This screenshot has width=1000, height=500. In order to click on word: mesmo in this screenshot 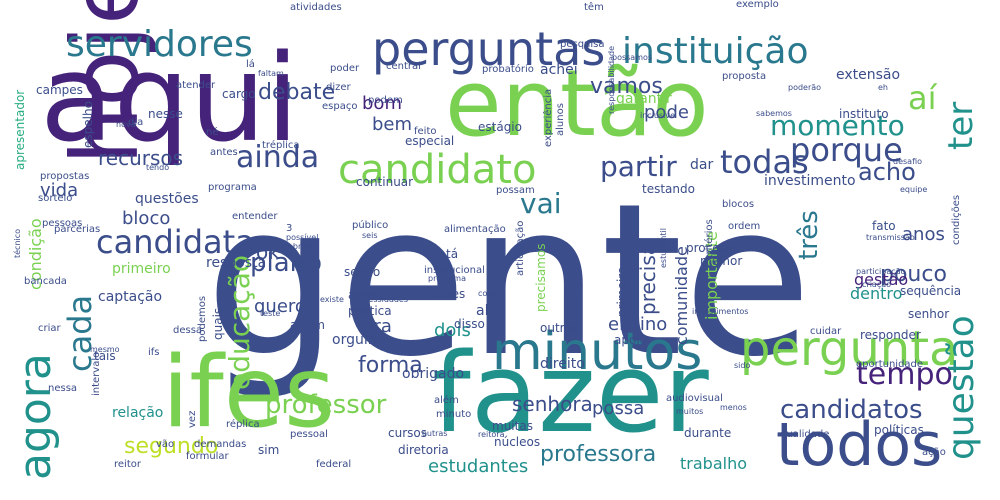, I will do `click(105, 349)`.